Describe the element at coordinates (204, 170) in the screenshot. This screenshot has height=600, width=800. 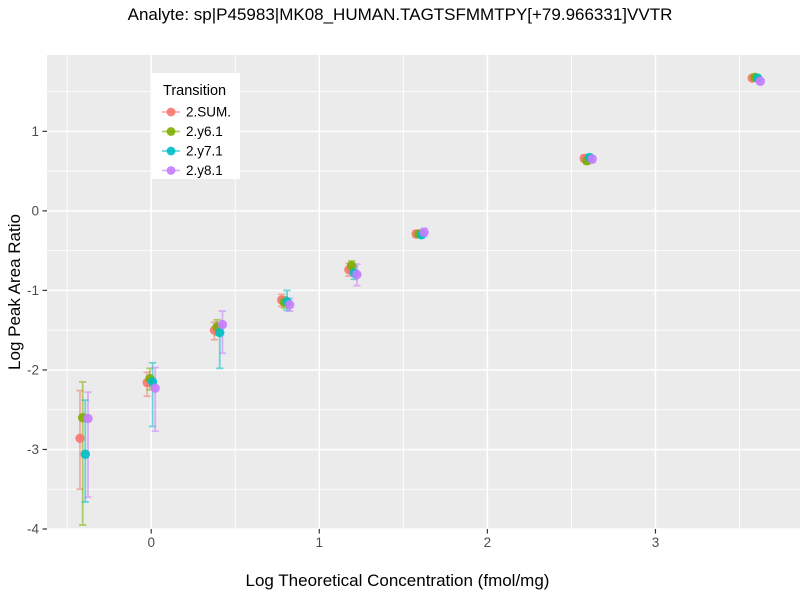
I see `legend-label: 2.y8.1` at that location.